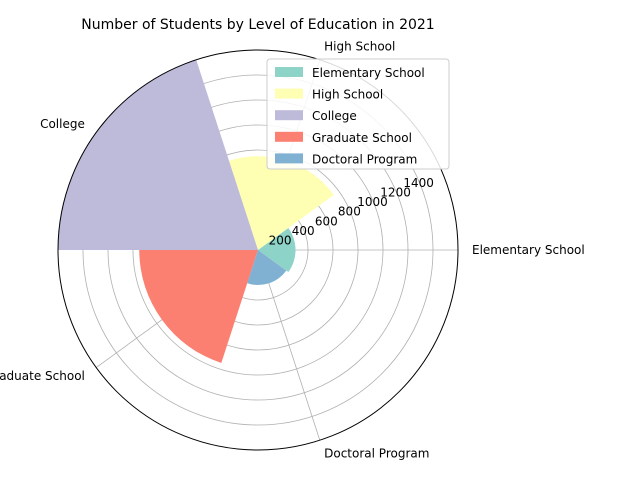 The image size is (640, 480). Describe the element at coordinates (42, 376) in the screenshot. I see `category-label: Graduate School` at that location.